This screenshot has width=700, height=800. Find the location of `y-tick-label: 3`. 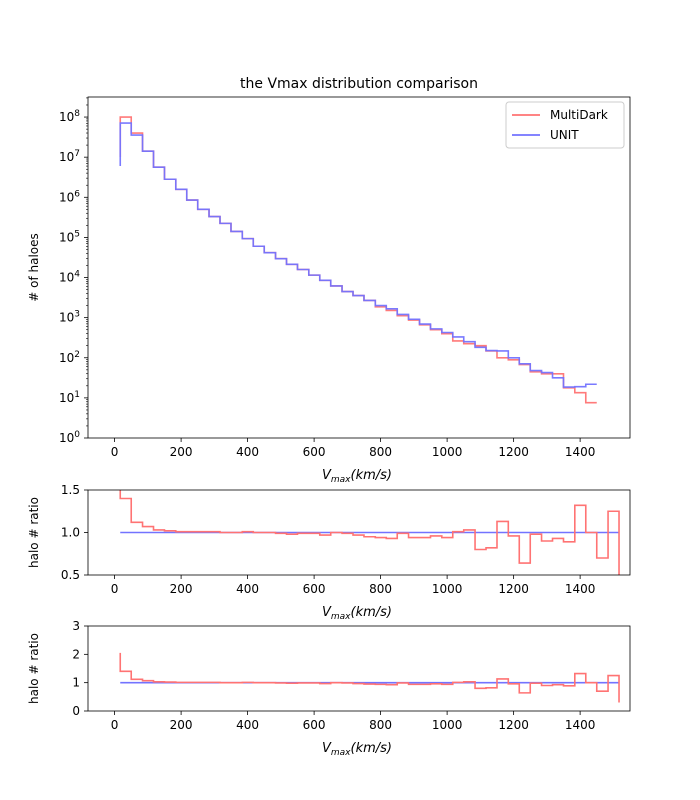

y-tick-label: 3 is located at coordinates (76, 626).